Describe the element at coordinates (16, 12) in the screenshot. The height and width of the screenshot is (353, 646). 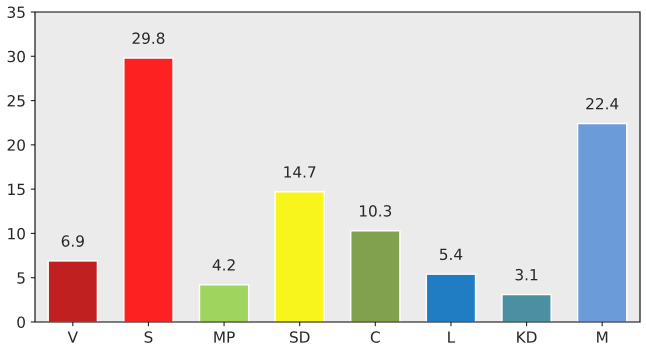
I see `y-tick-label: 35` at that location.